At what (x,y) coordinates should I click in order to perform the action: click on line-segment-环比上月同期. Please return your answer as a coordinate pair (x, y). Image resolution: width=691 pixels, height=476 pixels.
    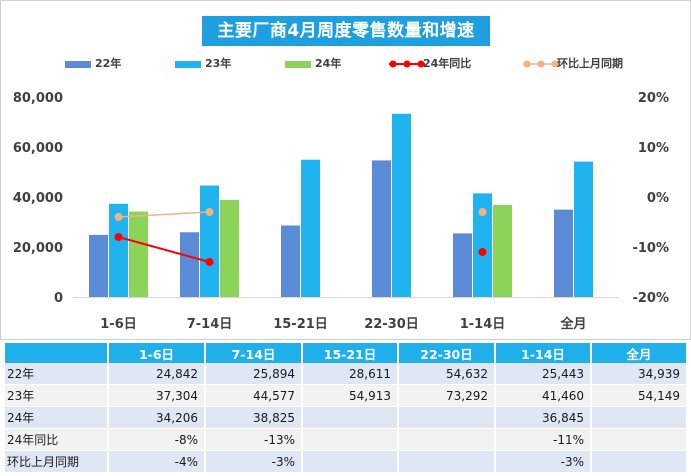
    Looking at the image, I should click on (164, 214).